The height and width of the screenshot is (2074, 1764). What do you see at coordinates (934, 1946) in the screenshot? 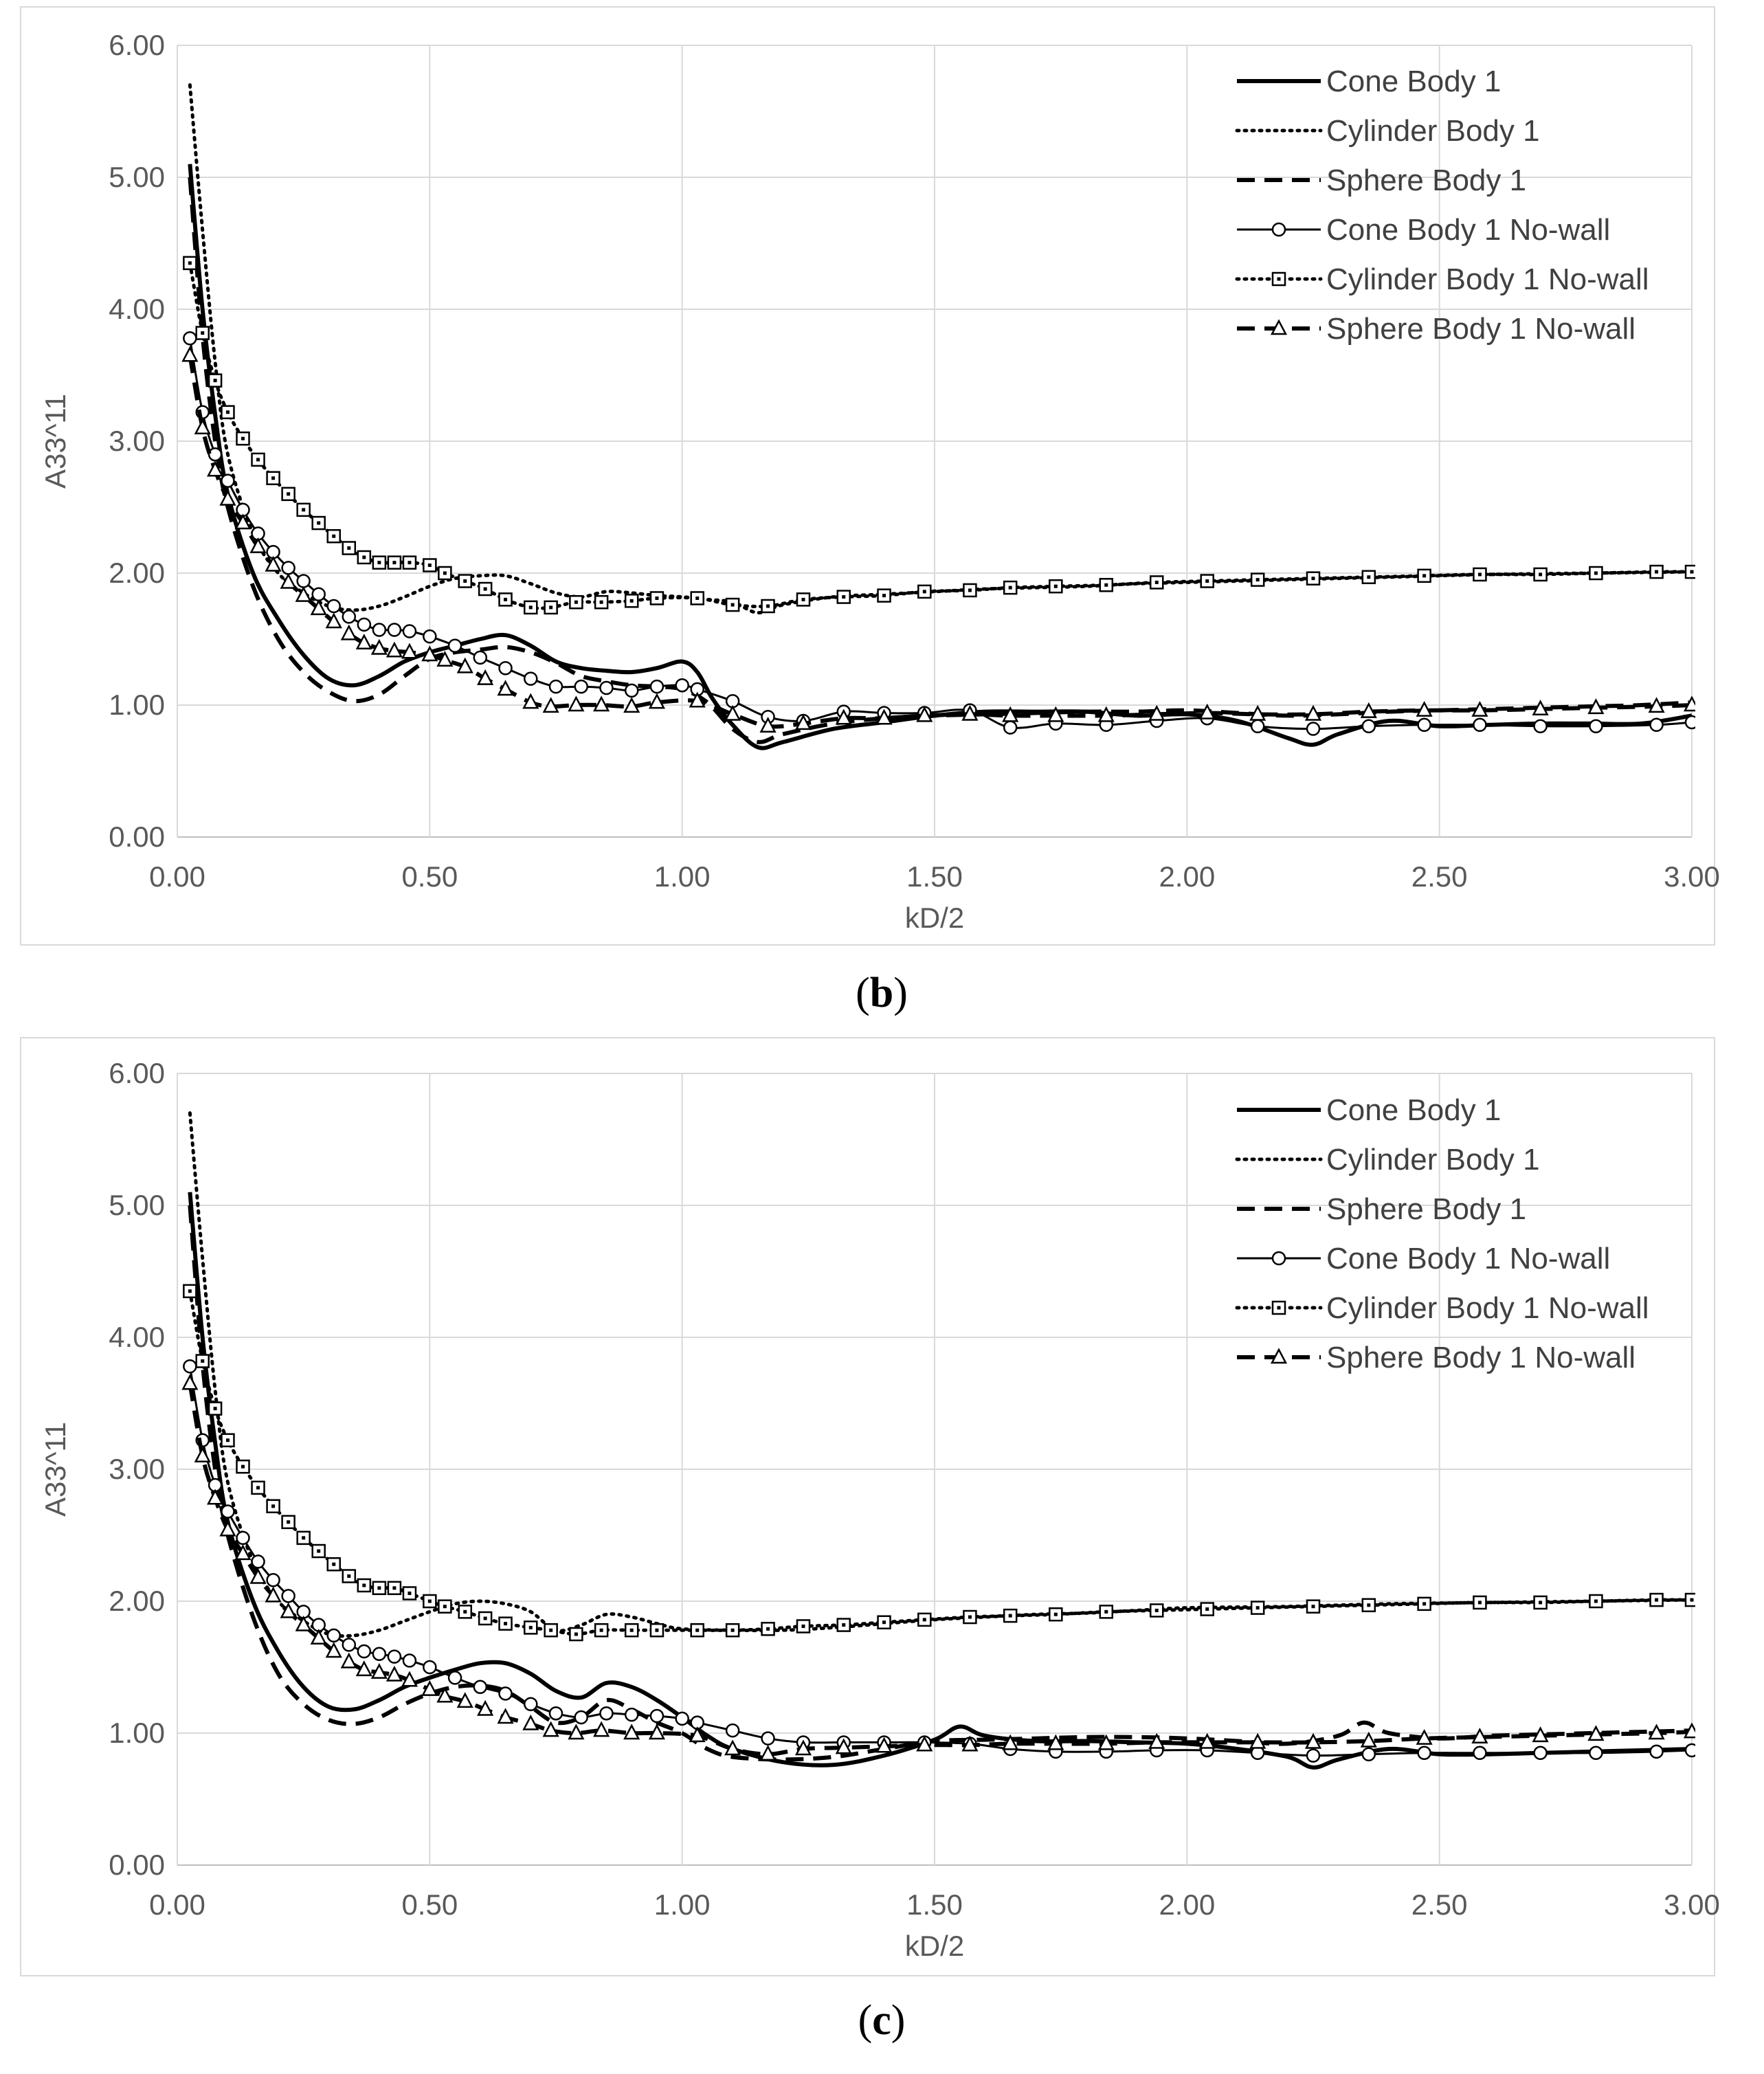
I see `x-axis-title: kD/2` at bounding box center [934, 1946].